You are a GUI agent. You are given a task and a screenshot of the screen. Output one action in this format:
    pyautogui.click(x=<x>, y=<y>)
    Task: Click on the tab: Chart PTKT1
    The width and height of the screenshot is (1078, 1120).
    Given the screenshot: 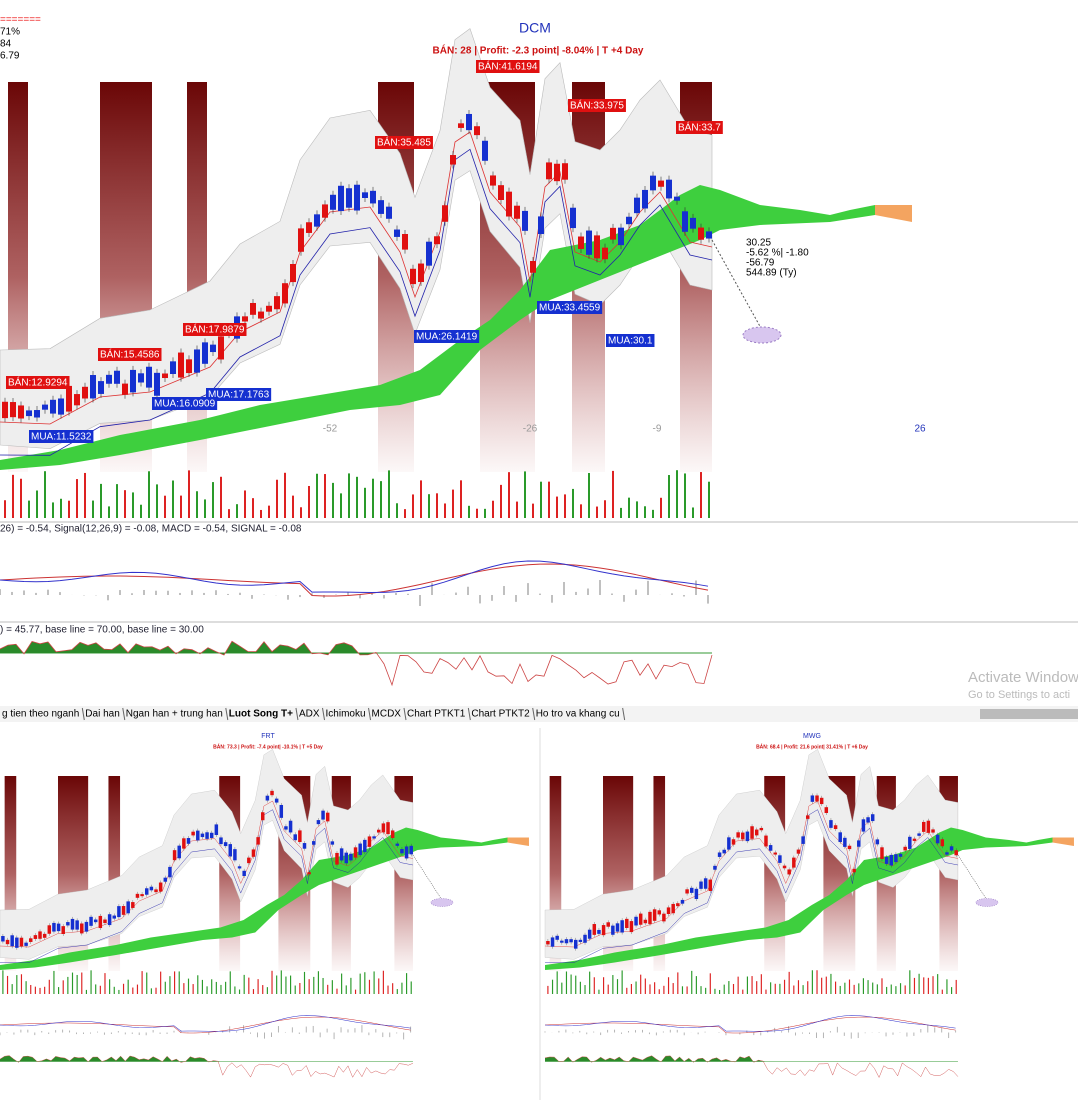 What is the action you would take?
    pyautogui.click(x=436, y=714)
    